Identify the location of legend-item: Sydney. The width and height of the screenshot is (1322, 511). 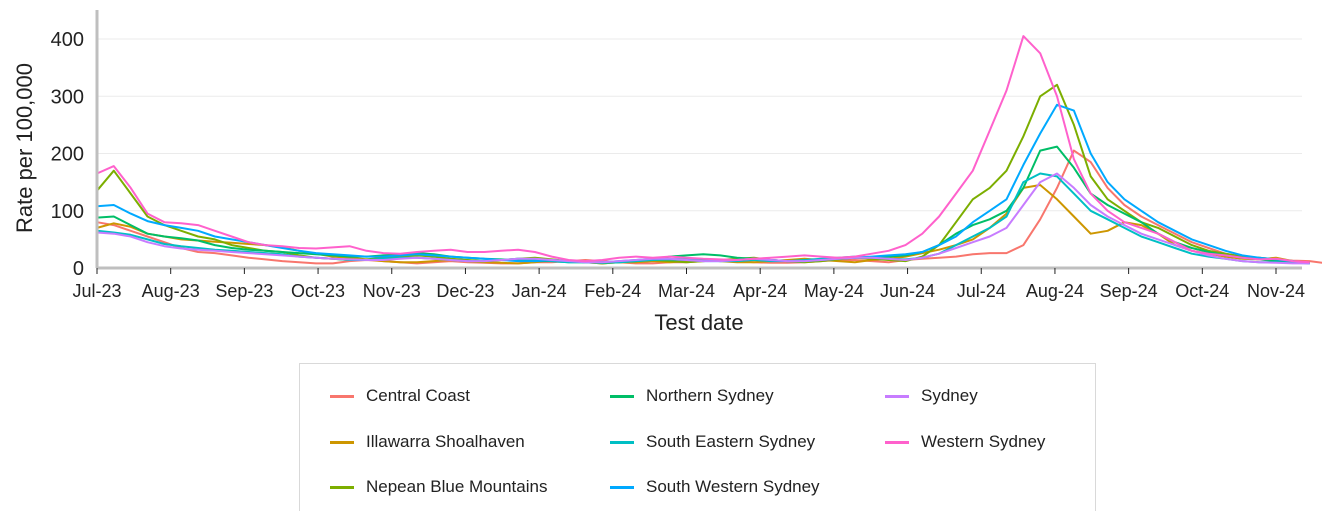
(931, 396).